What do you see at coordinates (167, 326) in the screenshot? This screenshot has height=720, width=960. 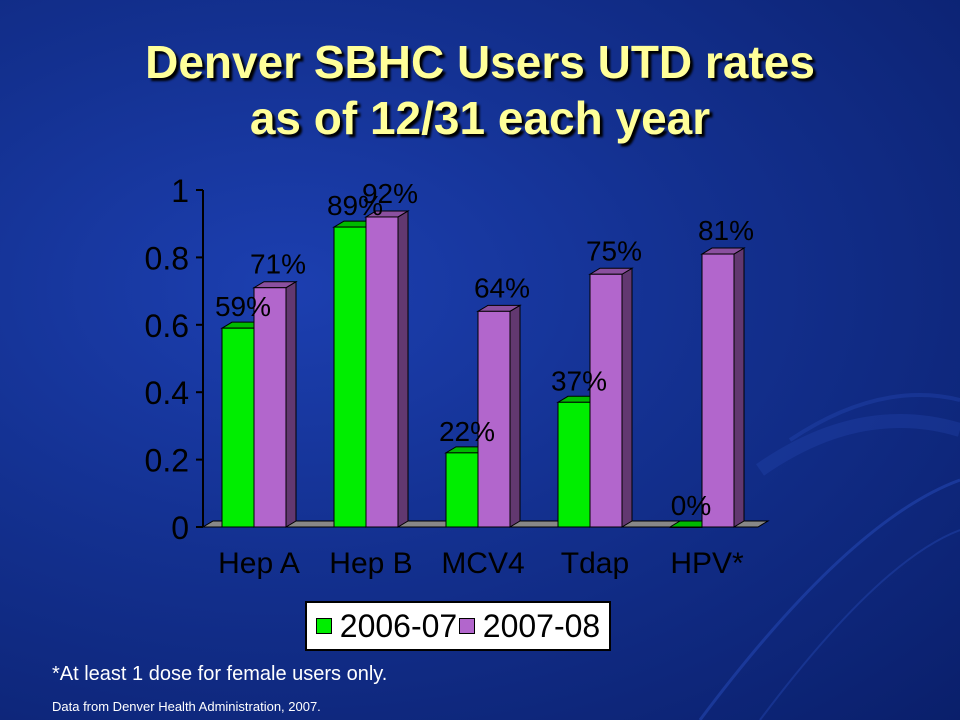 I see `y-tick-label: 0.6` at bounding box center [167, 326].